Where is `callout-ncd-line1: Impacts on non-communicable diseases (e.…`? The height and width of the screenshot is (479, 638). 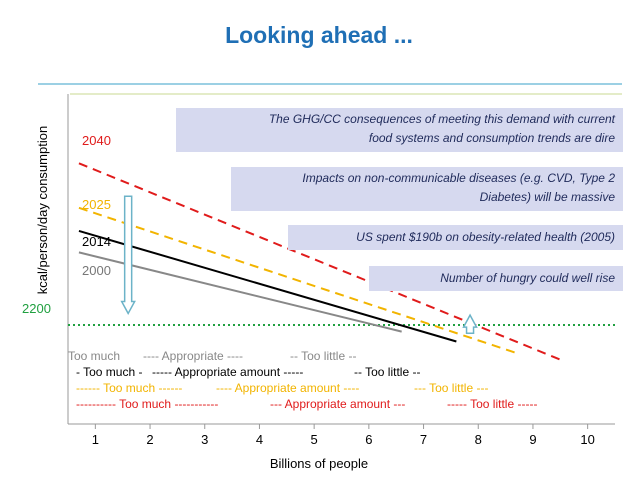 callout-ncd-line1: Impacts on non-communicable diseases (e.… is located at coordinates (458, 178).